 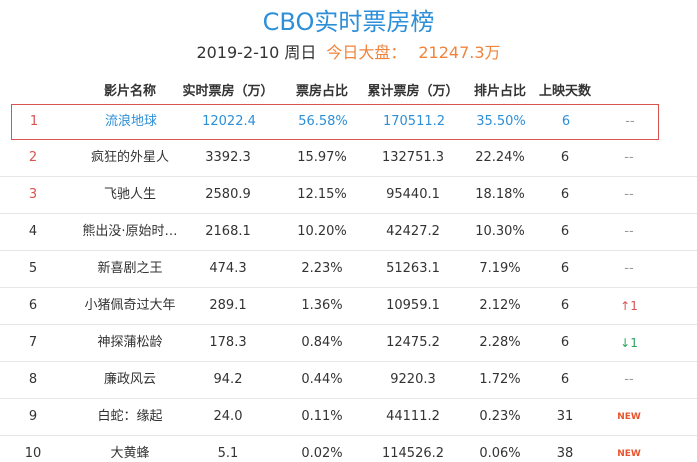 What do you see at coordinates (322, 453) in the screenshot?
I see `cell-pct: 0.02%` at bounding box center [322, 453].